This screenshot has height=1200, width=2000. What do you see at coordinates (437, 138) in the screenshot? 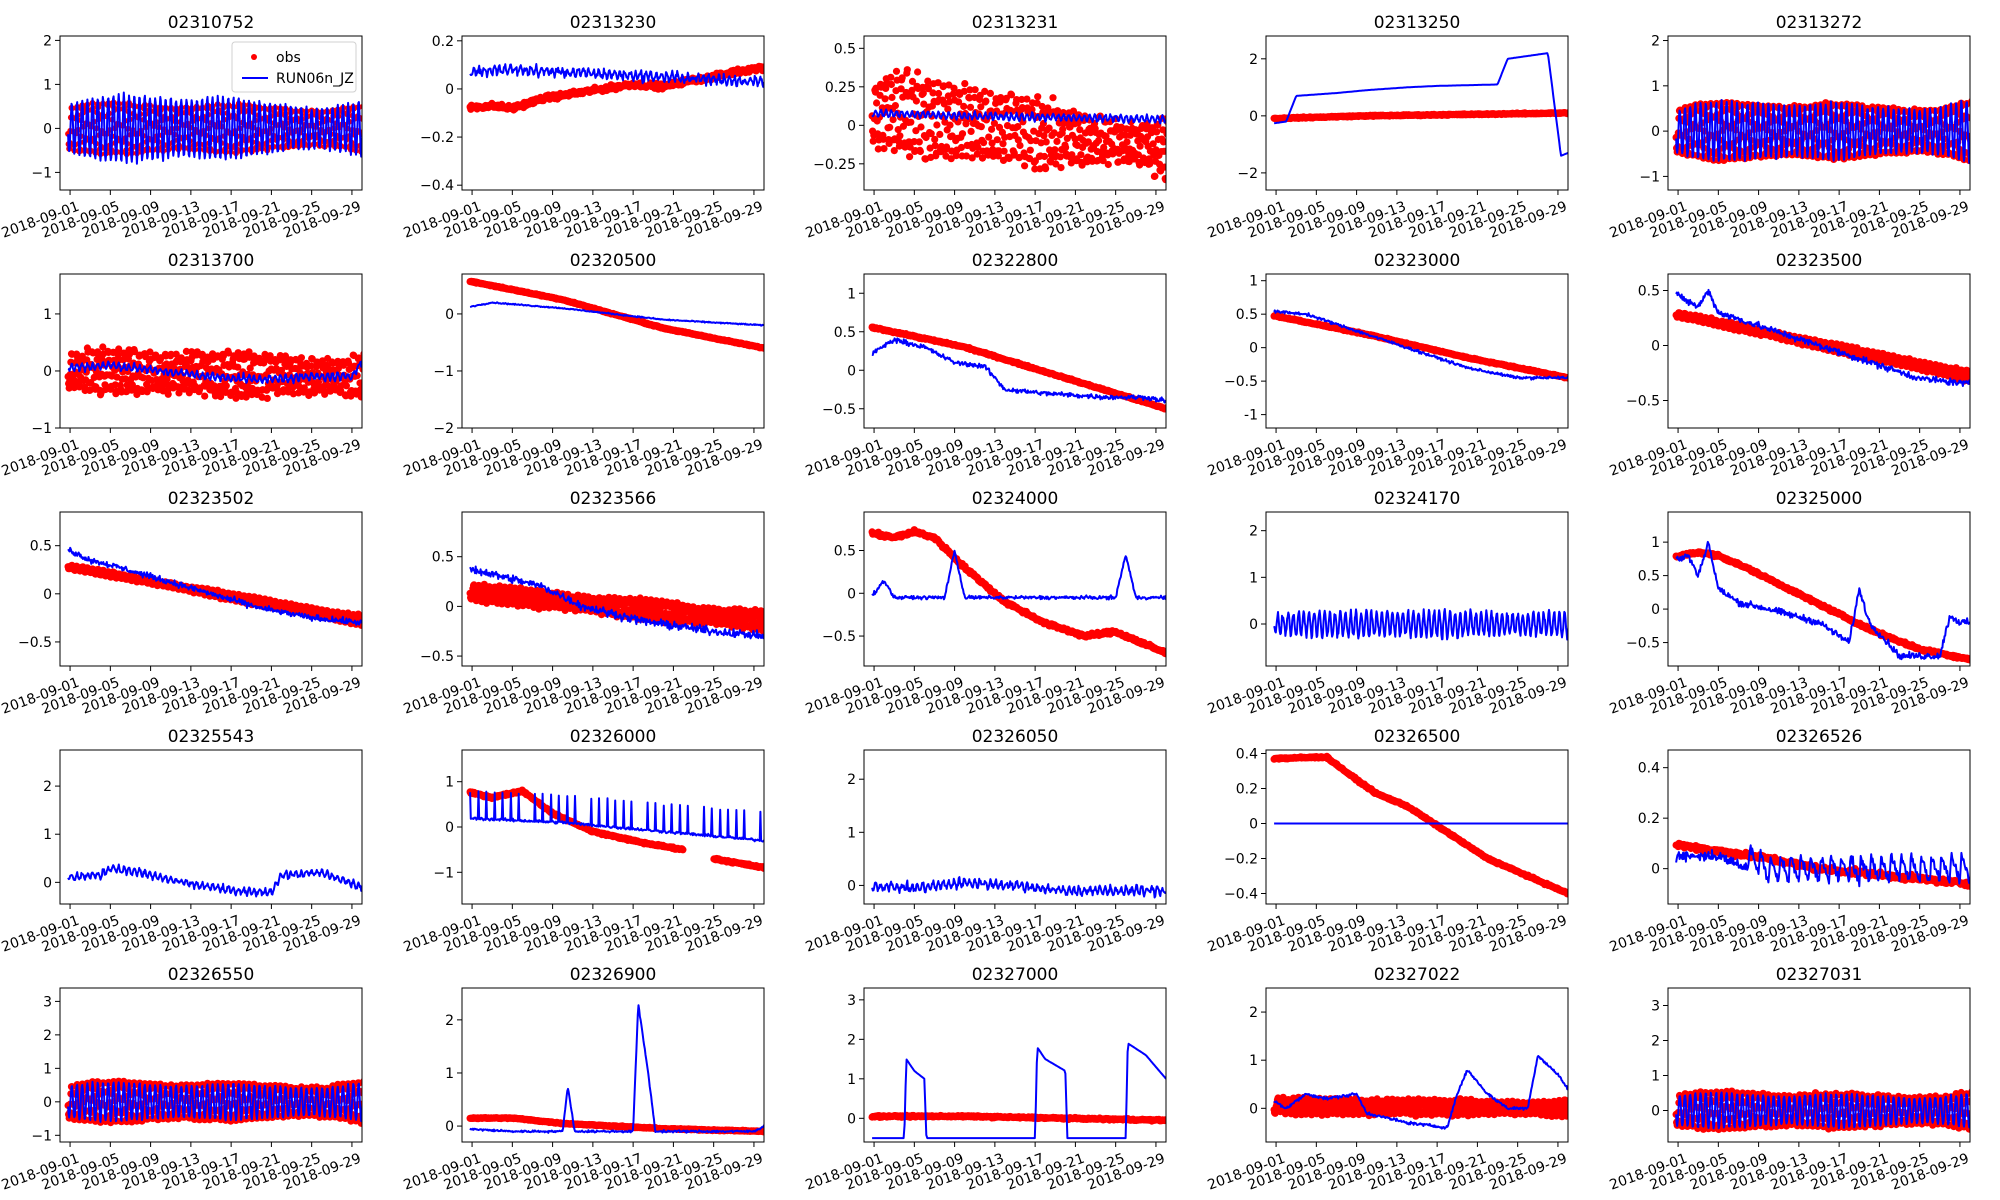
I see `y-tick-label: −0.2` at bounding box center [437, 138].